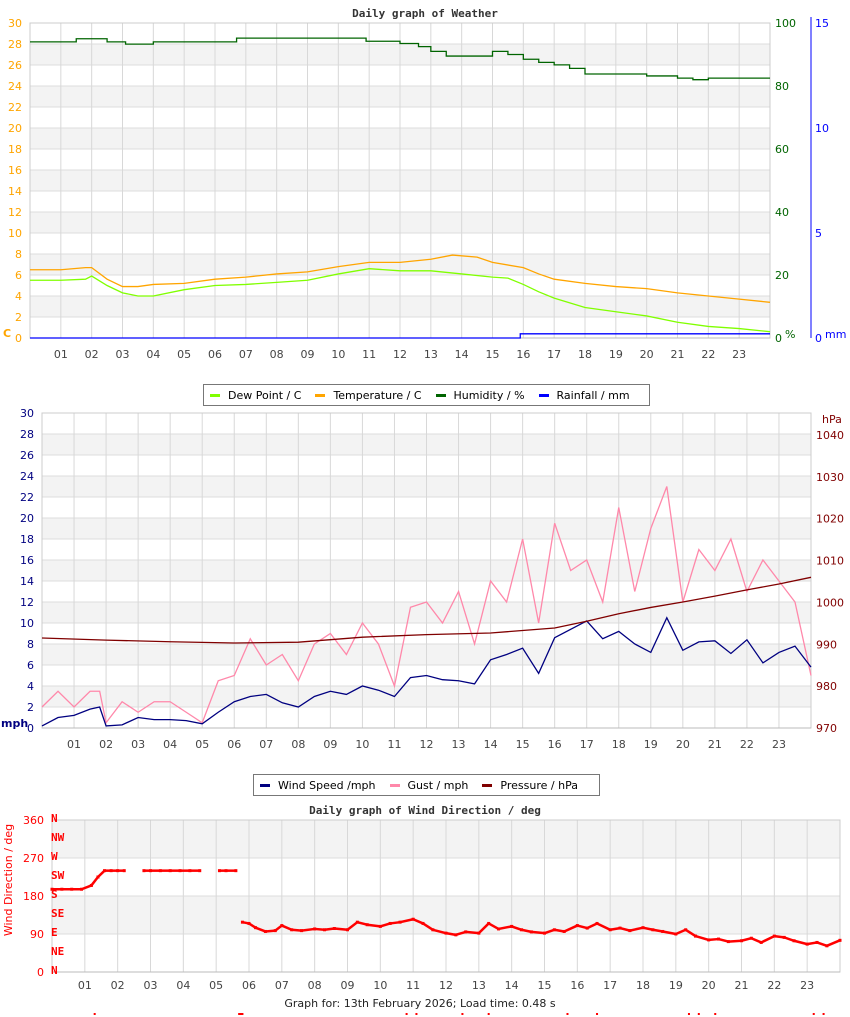  Describe the element at coordinates (427, 744) in the screenshot. I see `x-tick-label: 12` at that location.